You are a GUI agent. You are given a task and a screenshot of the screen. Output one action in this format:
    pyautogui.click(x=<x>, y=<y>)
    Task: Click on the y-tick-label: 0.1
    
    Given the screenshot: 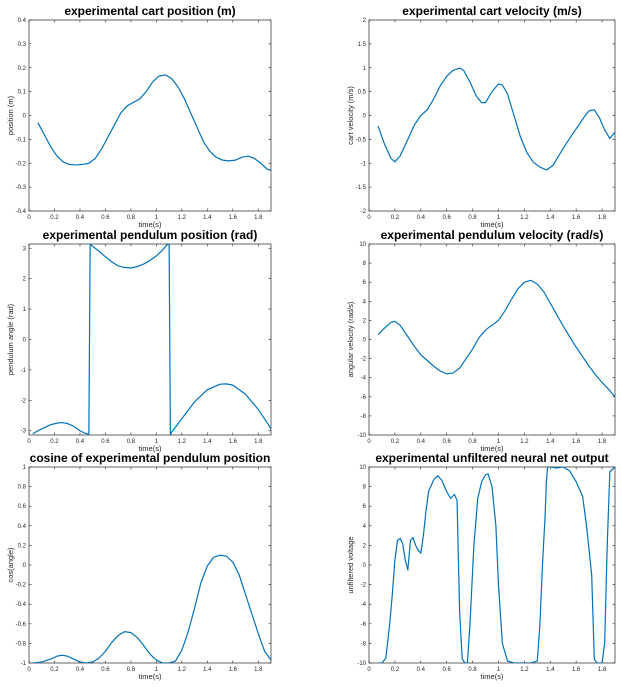 What is the action you would take?
    pyautogui.click(x=22, y=93)
    